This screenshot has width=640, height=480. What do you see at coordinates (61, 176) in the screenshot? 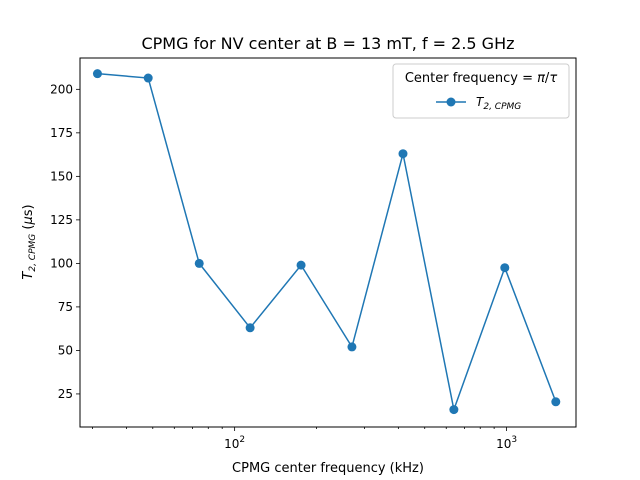
I see `y-tick-label: 150` at bounding box center [61, 176].